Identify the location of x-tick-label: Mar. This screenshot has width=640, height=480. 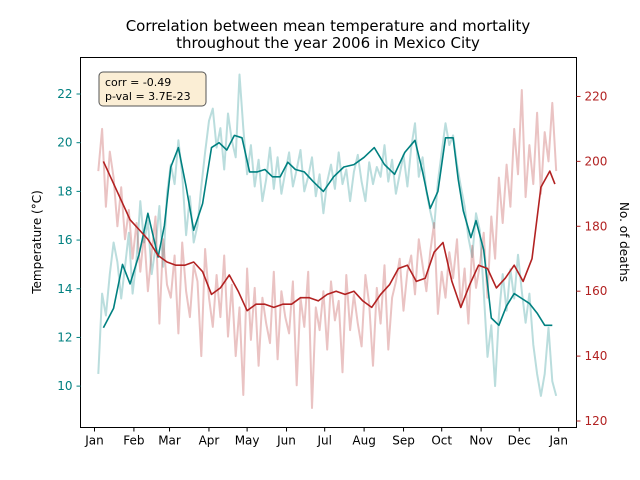
(169, 441).